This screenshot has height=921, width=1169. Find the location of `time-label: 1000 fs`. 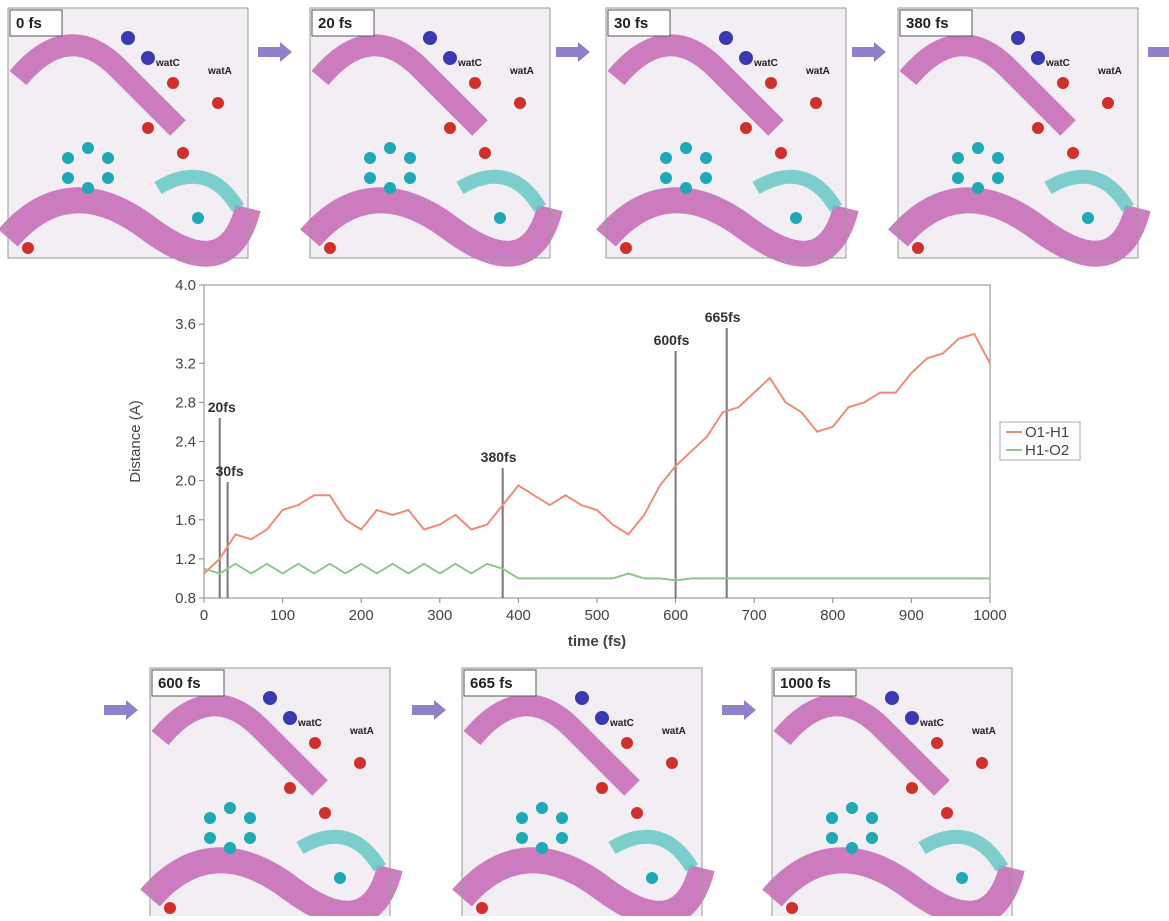

time-label: 1000 fs is located at coordinates (805, 683).